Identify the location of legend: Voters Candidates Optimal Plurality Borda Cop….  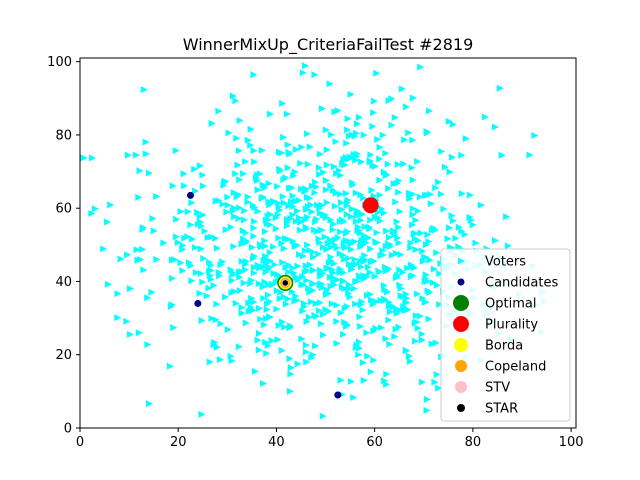
(505, 335).